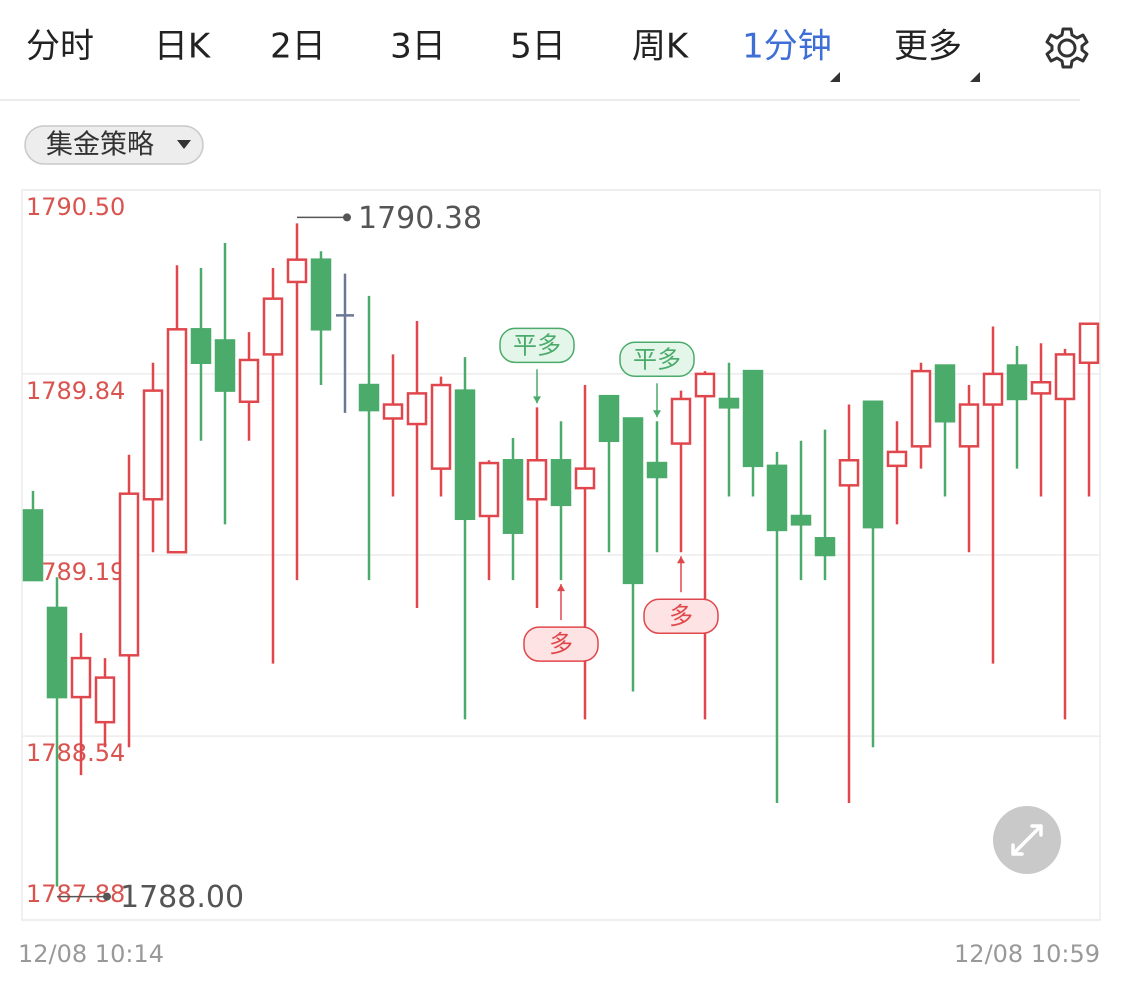 This screenshot has width=1125, height=988. Describe the element at coordinates (184, 144) in the screenshot. I see `dropdown-caret` at that location.